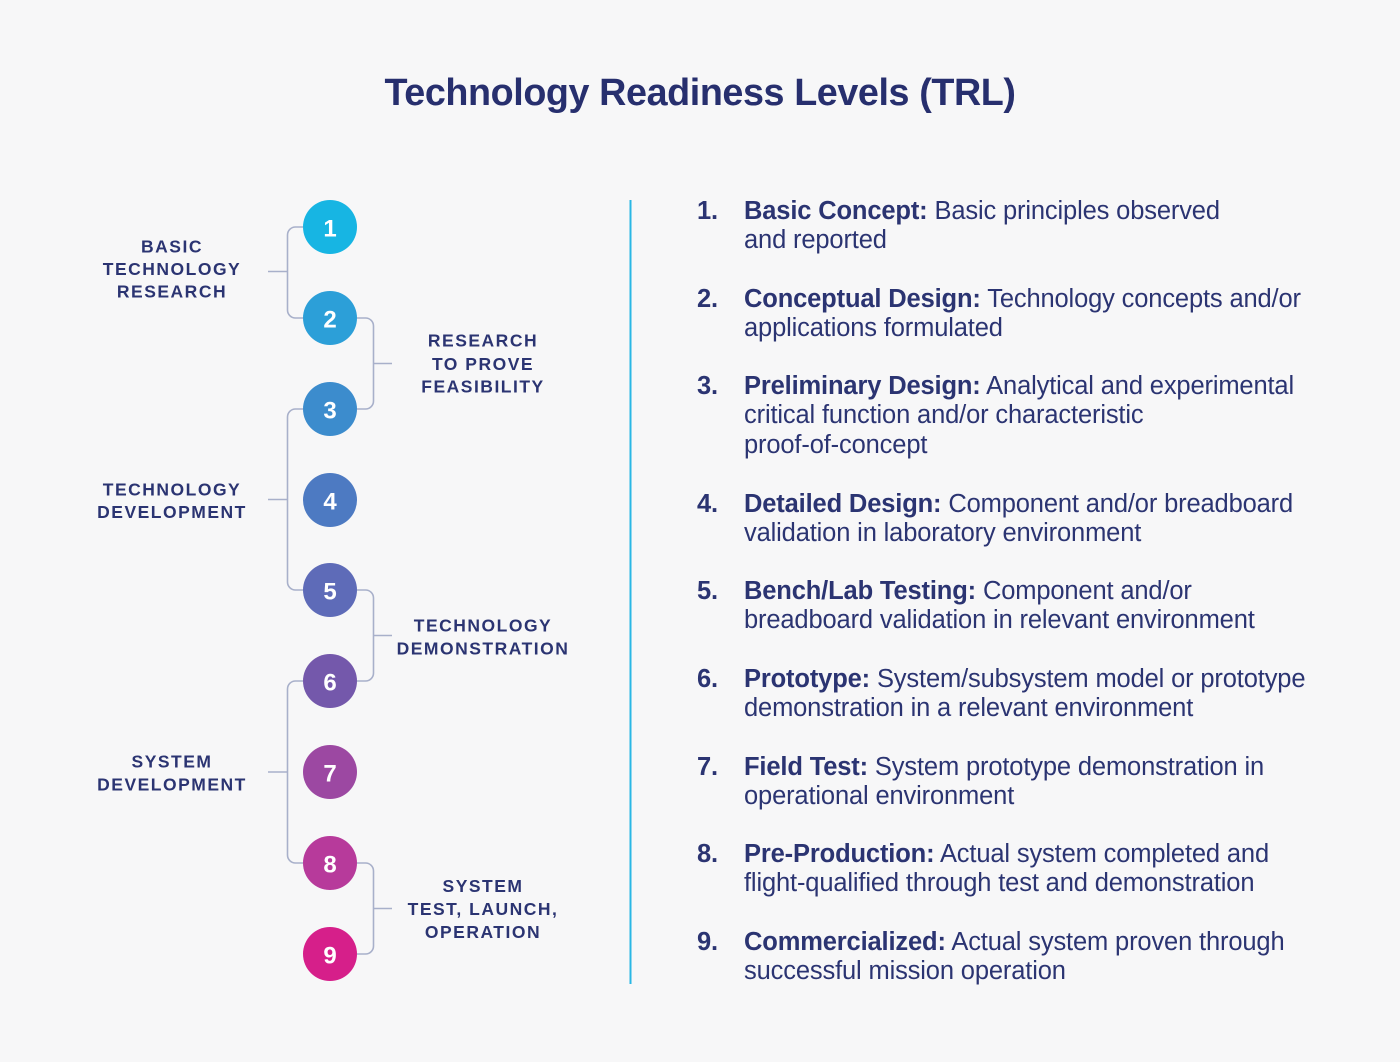 The height and width of the screenshot is (1062, 1400). What do you see at coordinates (329, 956) in the screenshot?
I see `svg-text: 9` at bounding box center [329, 956].